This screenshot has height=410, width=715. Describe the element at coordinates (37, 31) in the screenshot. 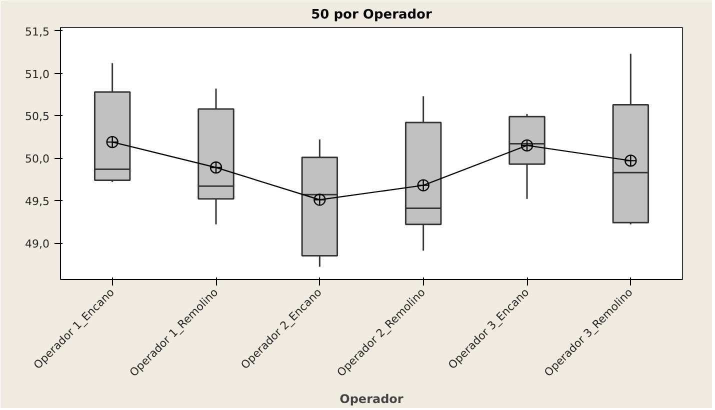

I see `y-tick-label: 51,5` at that location.